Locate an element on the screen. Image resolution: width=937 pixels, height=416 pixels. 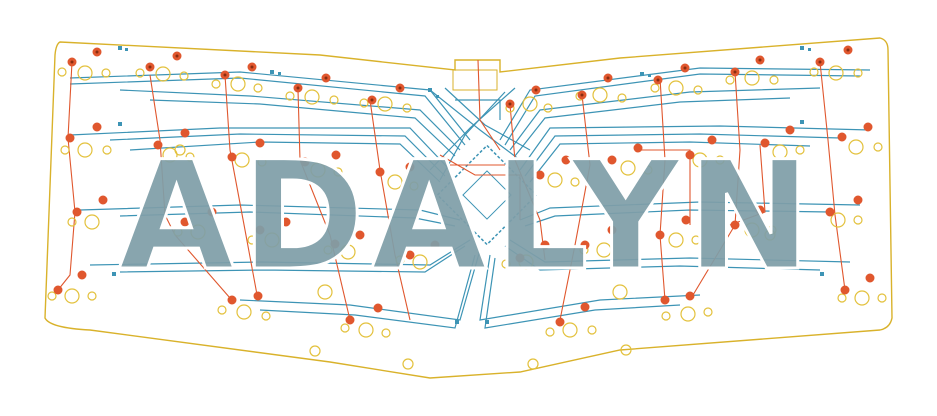
pad-centers is located at coordinates (460, 77).